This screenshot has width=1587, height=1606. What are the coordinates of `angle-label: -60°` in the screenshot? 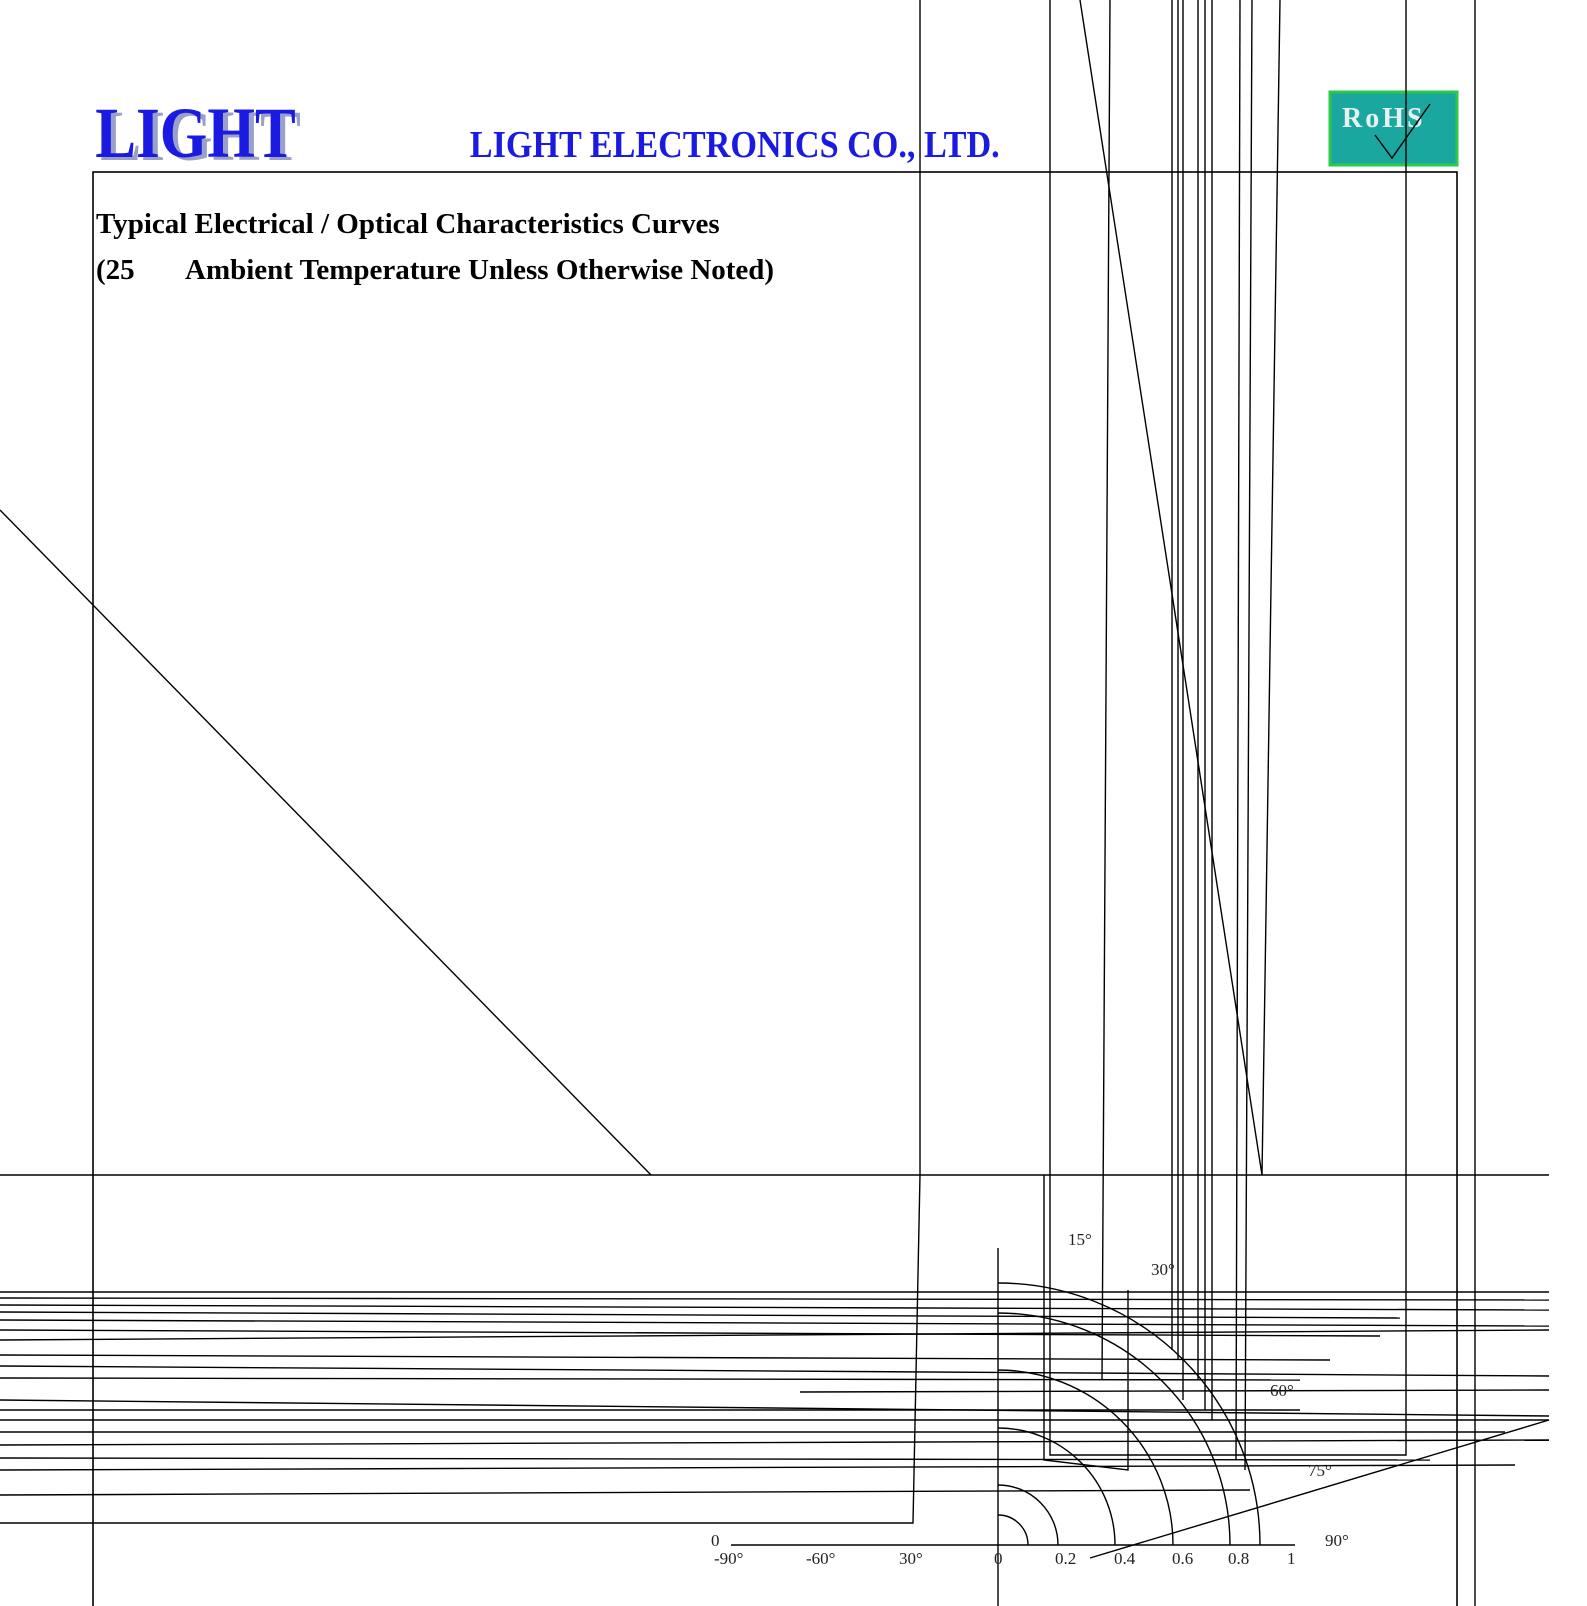 It's located at (820, 1558).